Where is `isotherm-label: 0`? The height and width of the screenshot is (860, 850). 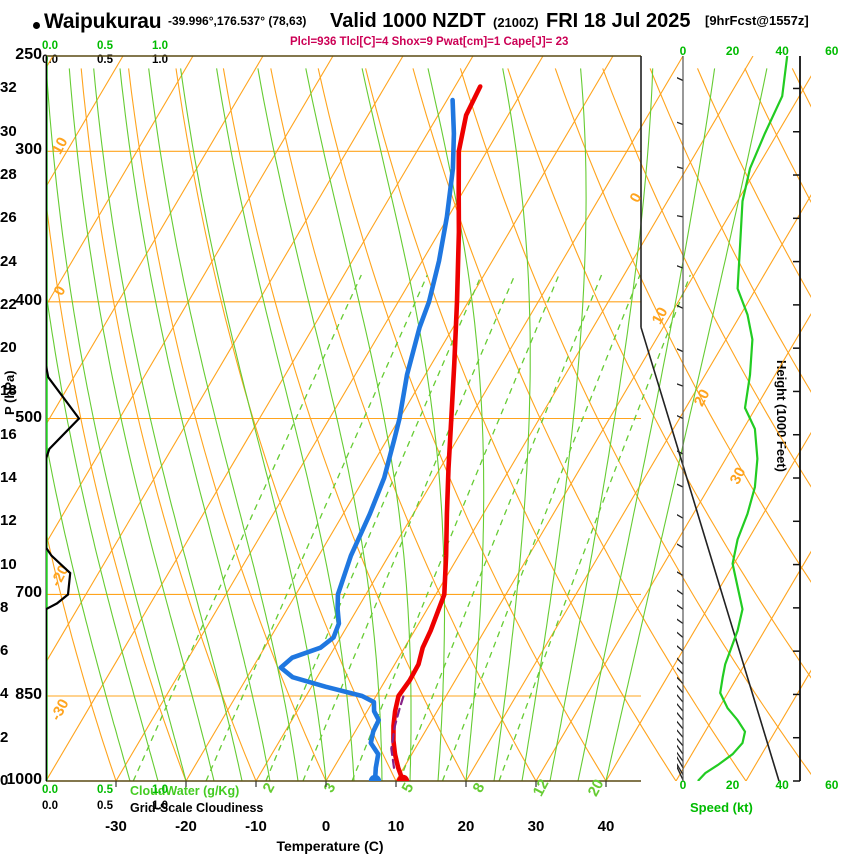 isotherm-label: 0 is located at coordinates (60, 290).